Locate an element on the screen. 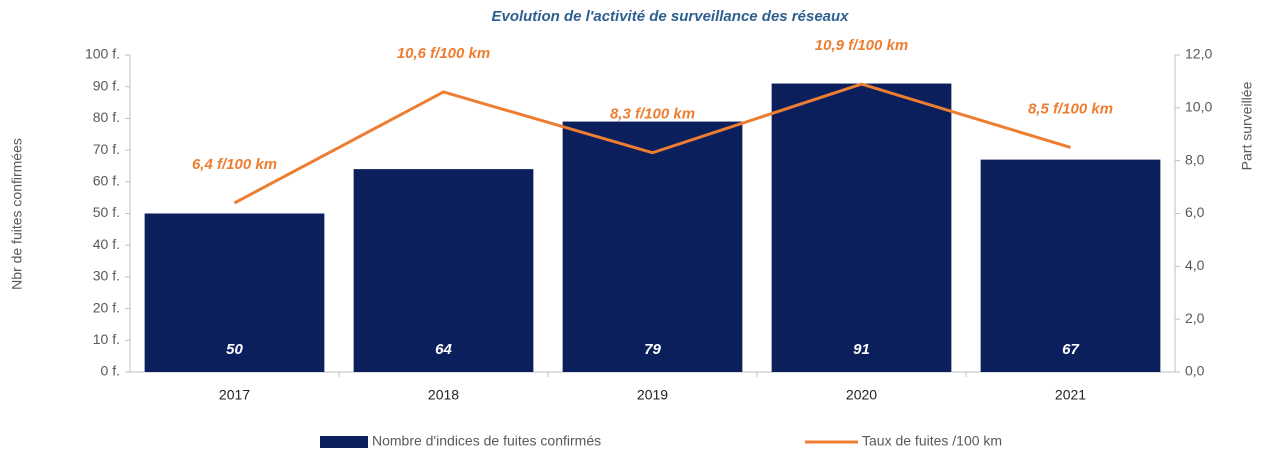  y2-tick-label: 0,0 is located at coordinates (1195, 371).